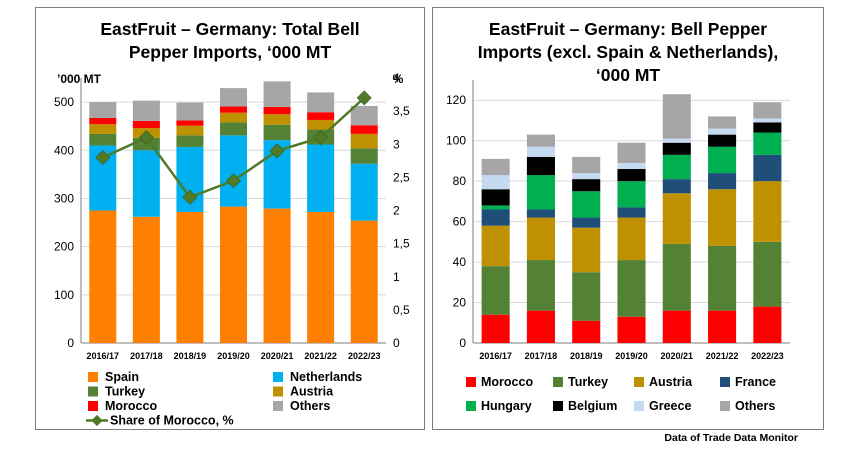 The height and width of the screenshot is (450, 862). What do you see at coordinates (506, 406) in the screenshot?
I see `right-legend-label: Hungary` at bounding box center [506, 406].